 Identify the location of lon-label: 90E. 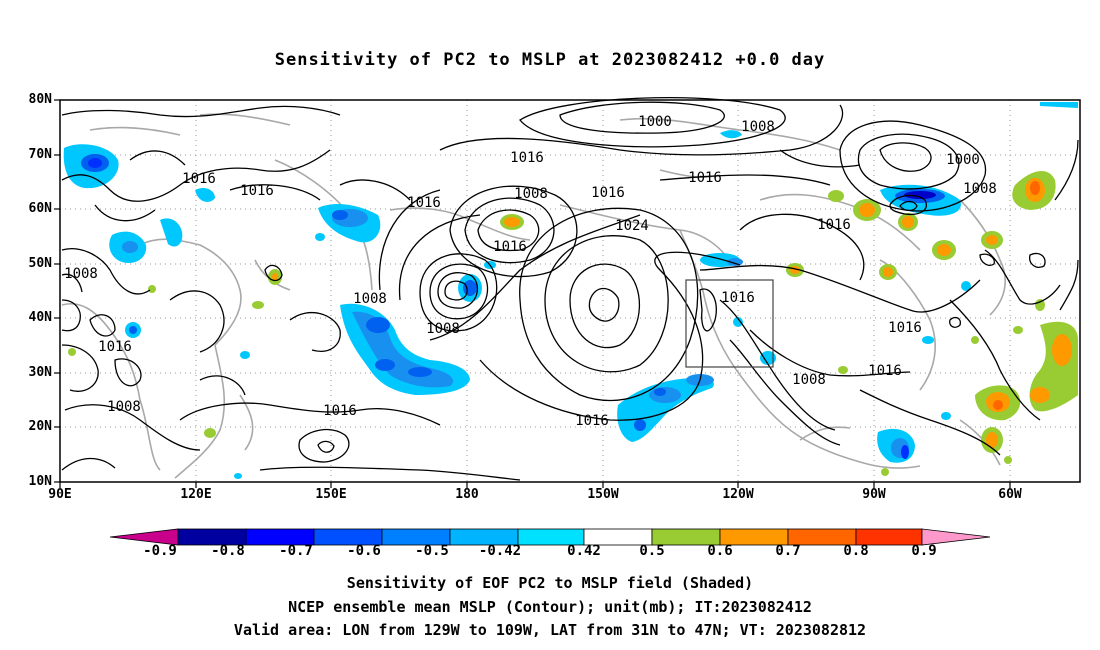
(60, 494).